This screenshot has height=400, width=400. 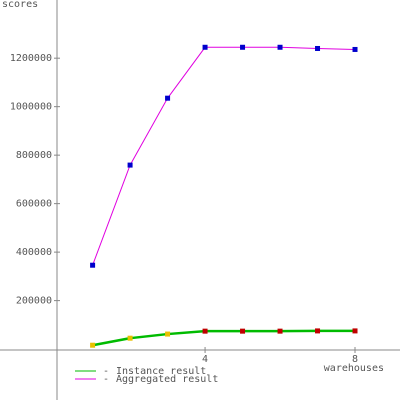 I want to click on y-tick-label: 600000, so click(x=34, y=204).